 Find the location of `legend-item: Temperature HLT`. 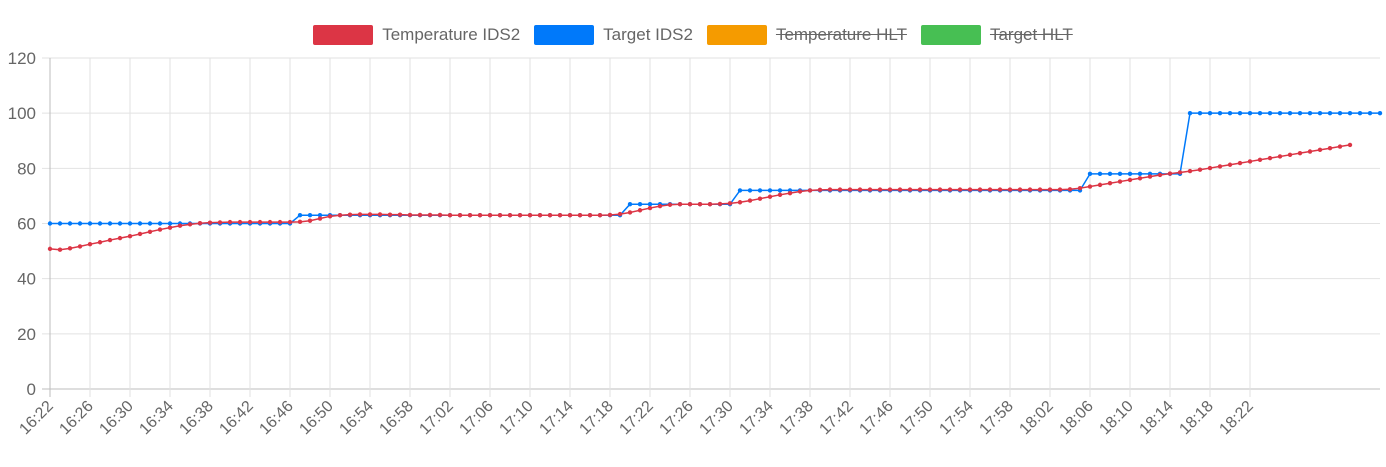

legend-item: Temperature HLT is located at coordinates (806, 35).